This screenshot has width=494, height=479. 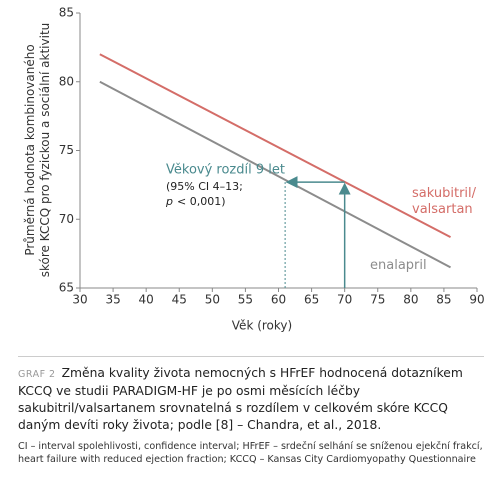 I want to click on y-tick-label: 70, so click(x=66, y=219).